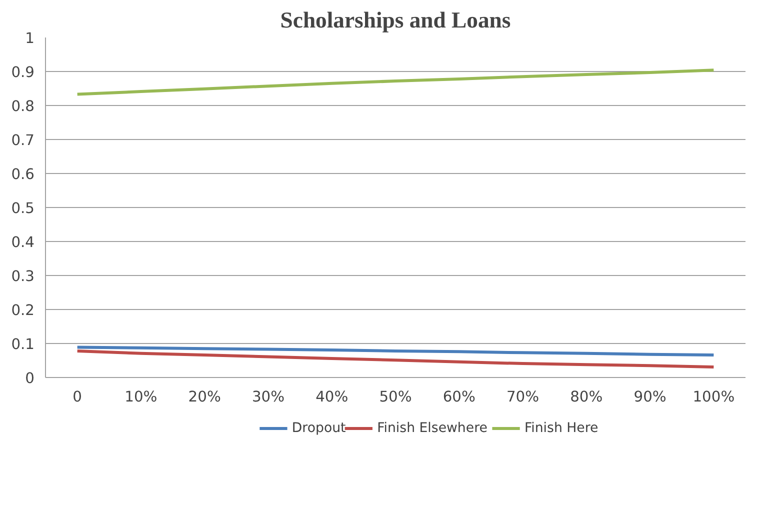  Describe the element at coordinates (332, 397) in the screenshot. I see `x-tick-label: 40%` at that location.